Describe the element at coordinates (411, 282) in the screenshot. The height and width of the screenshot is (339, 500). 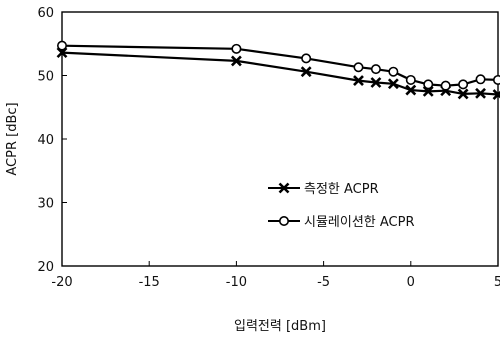
I see `x-tick-label: 0` at that location.